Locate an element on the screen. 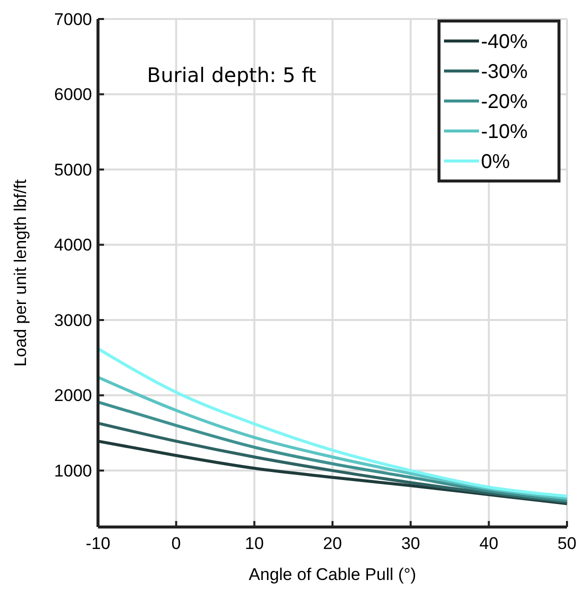 This screenshot has height=597, width=582. y-tick-label: 7000 is located at coordinates (73, 19).